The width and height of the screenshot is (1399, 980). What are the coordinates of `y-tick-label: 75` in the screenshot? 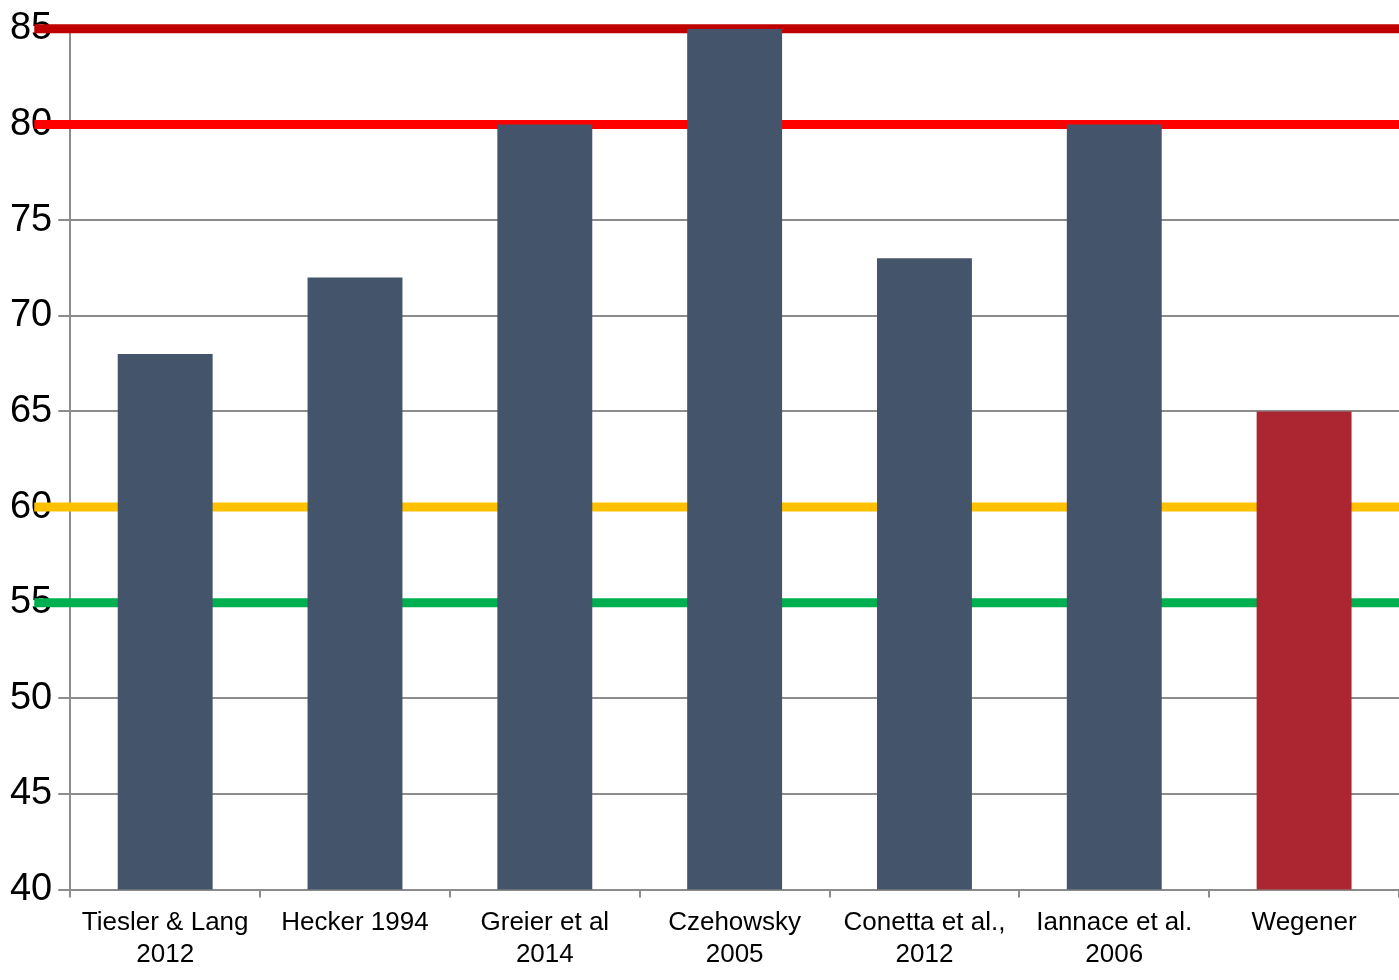 It's located at (31, 217).